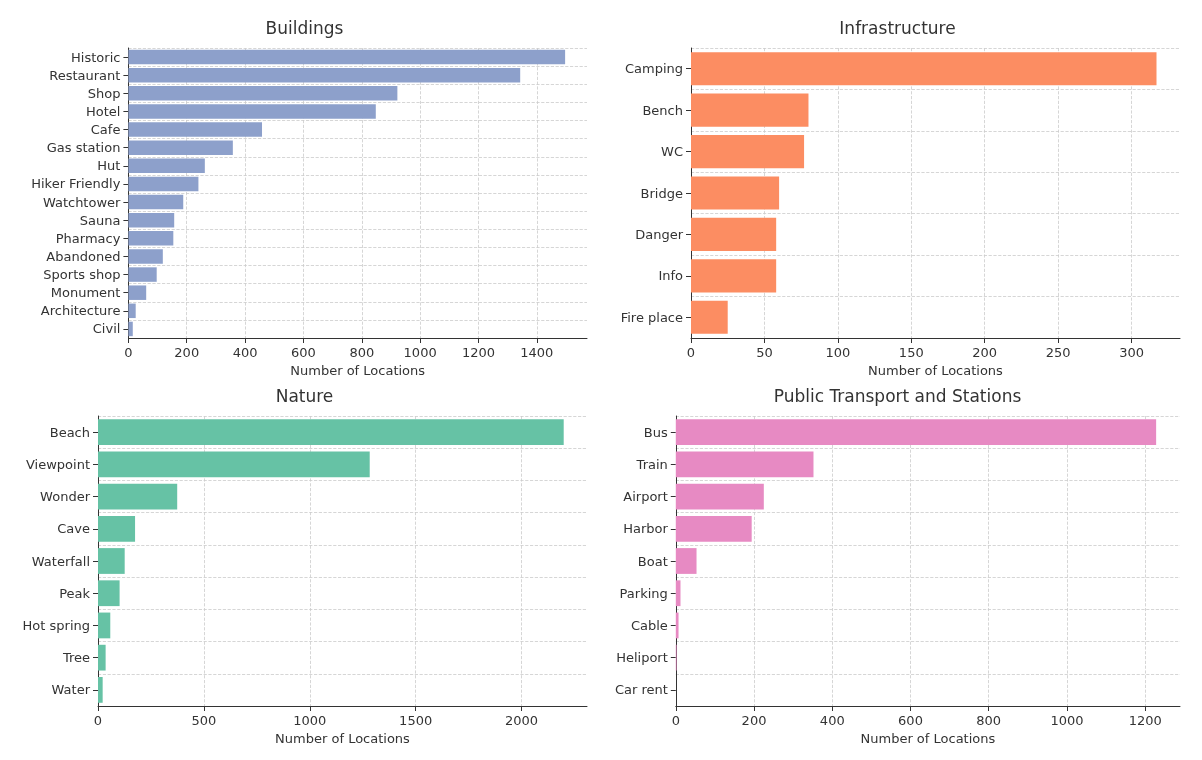  Describe the element at coordinates (69, 432) in the screenshot. I see `y-tick-label: Beach` at that location.